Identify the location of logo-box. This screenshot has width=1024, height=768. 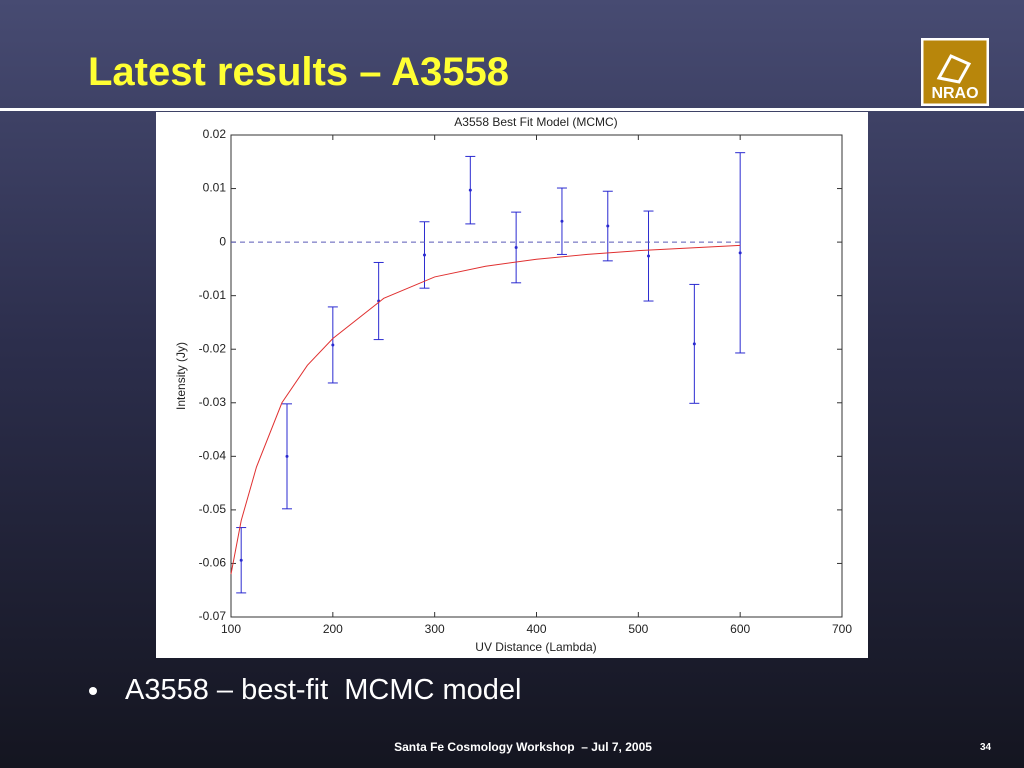
(955, 72).